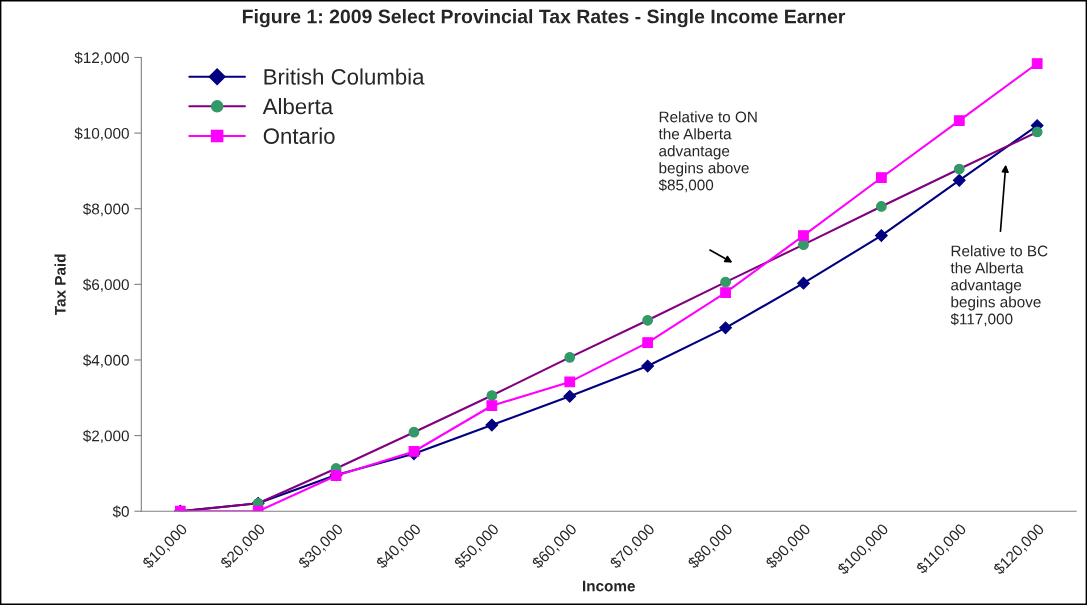 The image size is (1087, 605). Describe the element at coordinates (101, 134) in the screenshot. I see `y-tick-label: $10,000` at that location.